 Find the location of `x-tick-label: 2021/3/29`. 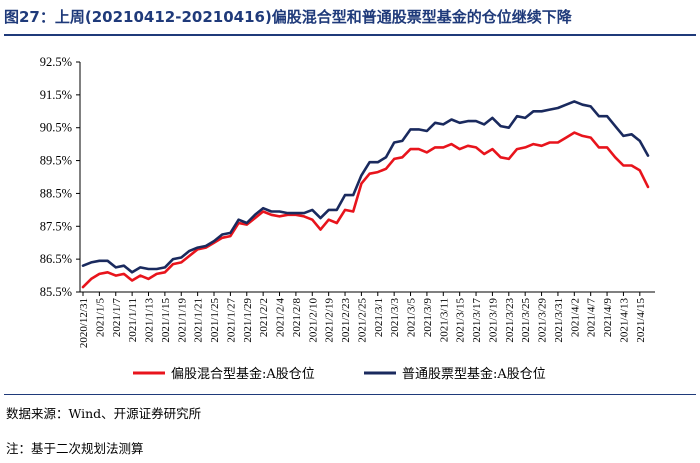

x-tick-label: 2021/3/29 is located at coordinates (543, 320).